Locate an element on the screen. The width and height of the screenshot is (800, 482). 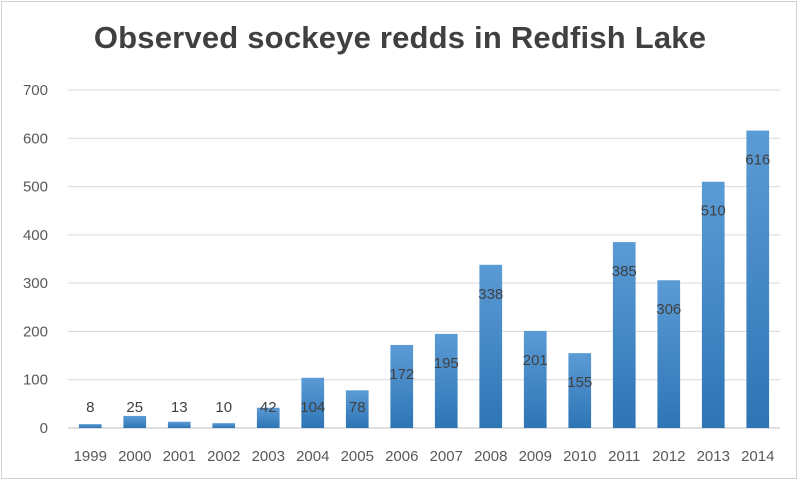
data-label: 13 is located at coordinates (179, 407).